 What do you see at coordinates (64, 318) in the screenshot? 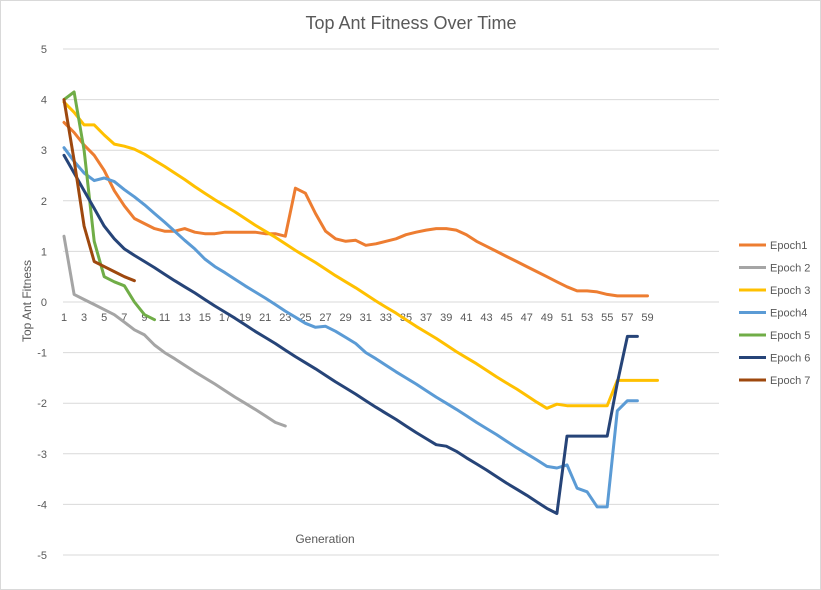
I see `x-tick-label: 1` at bounding box center [64, 318].